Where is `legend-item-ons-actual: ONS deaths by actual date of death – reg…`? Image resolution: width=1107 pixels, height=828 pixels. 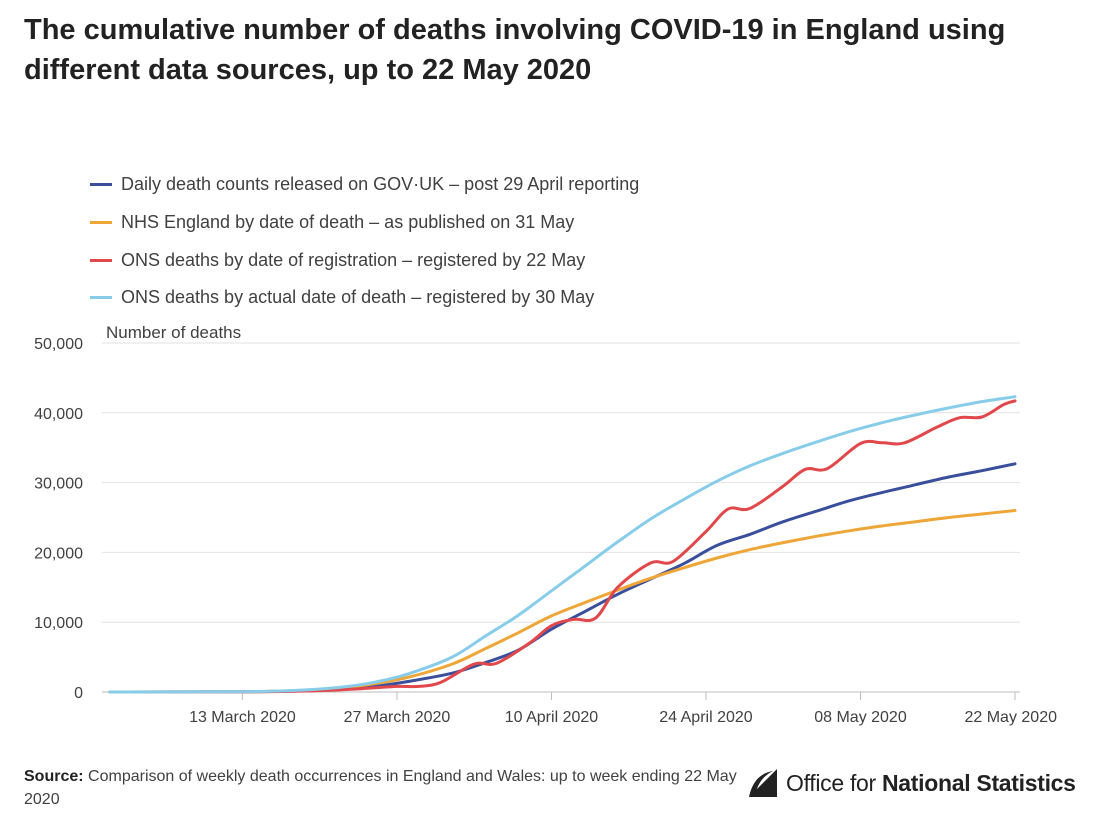
legend-item-ons-actual: ONS deaths by actual date of death – reg… is located at coordinates (364, 298).